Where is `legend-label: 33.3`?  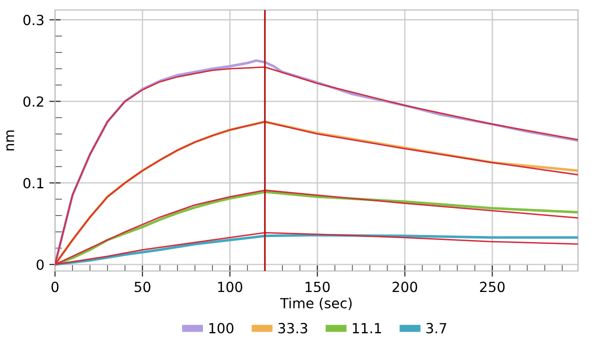 legend-label: 33.3 is located at coordinates (293, 328).